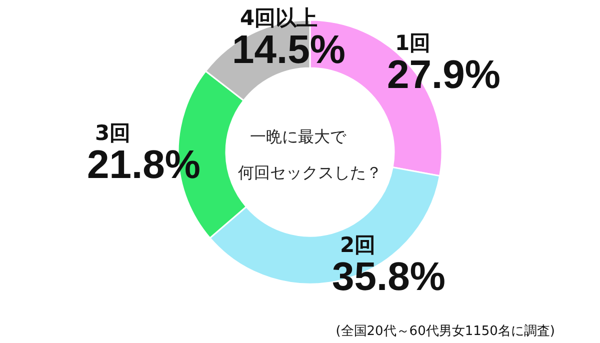 This screenshot has width=600, height=343. I want to click on text: 一晩に最大で, so click(298, 136).